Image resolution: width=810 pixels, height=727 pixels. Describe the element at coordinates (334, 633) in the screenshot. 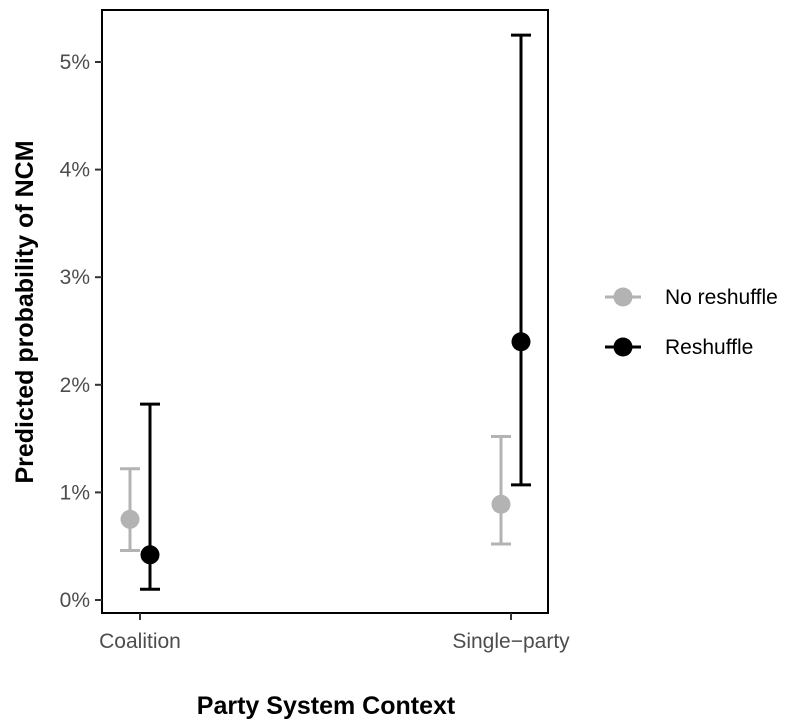

I see `x-axis: Coalition Single−party` at that location.